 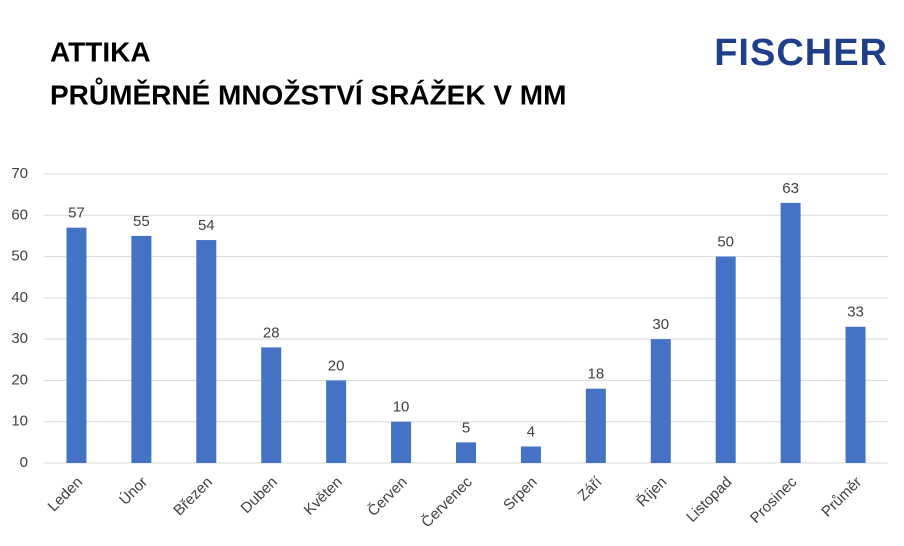 I want to click on x-tick-label: Červenec, so click(x=447, y=502).